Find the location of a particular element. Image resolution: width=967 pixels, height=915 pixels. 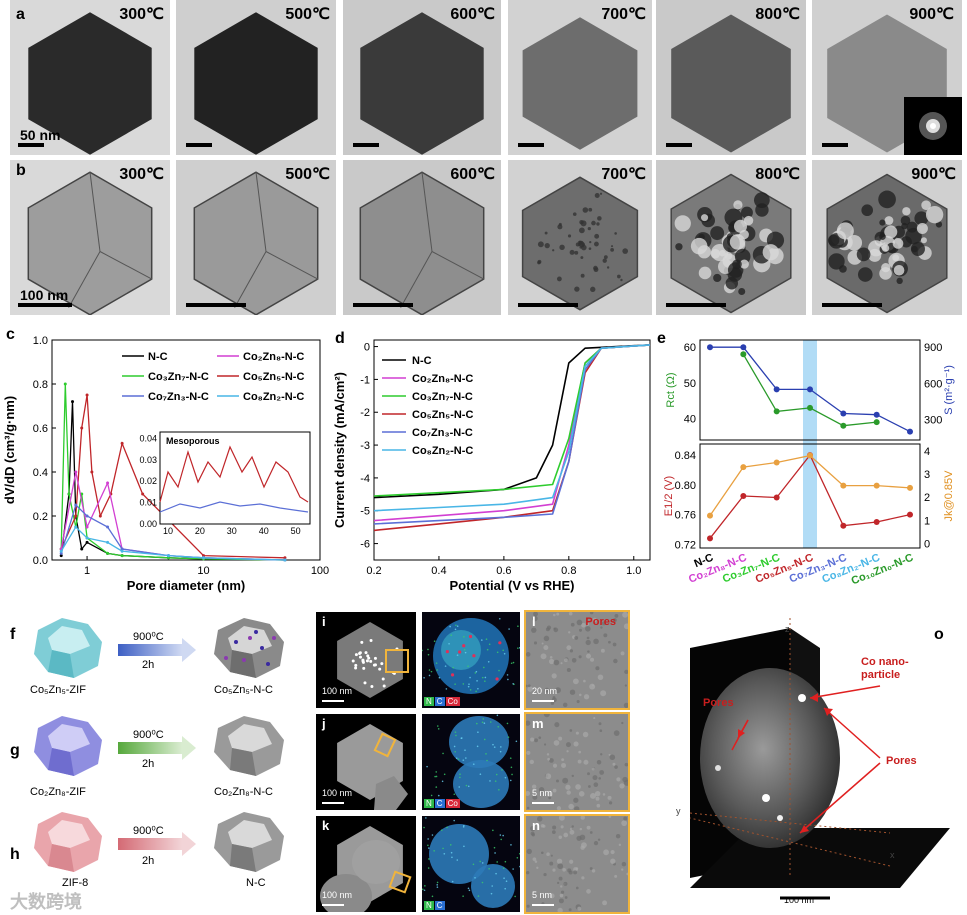

scheme-g is located at coordinates (159, 746).